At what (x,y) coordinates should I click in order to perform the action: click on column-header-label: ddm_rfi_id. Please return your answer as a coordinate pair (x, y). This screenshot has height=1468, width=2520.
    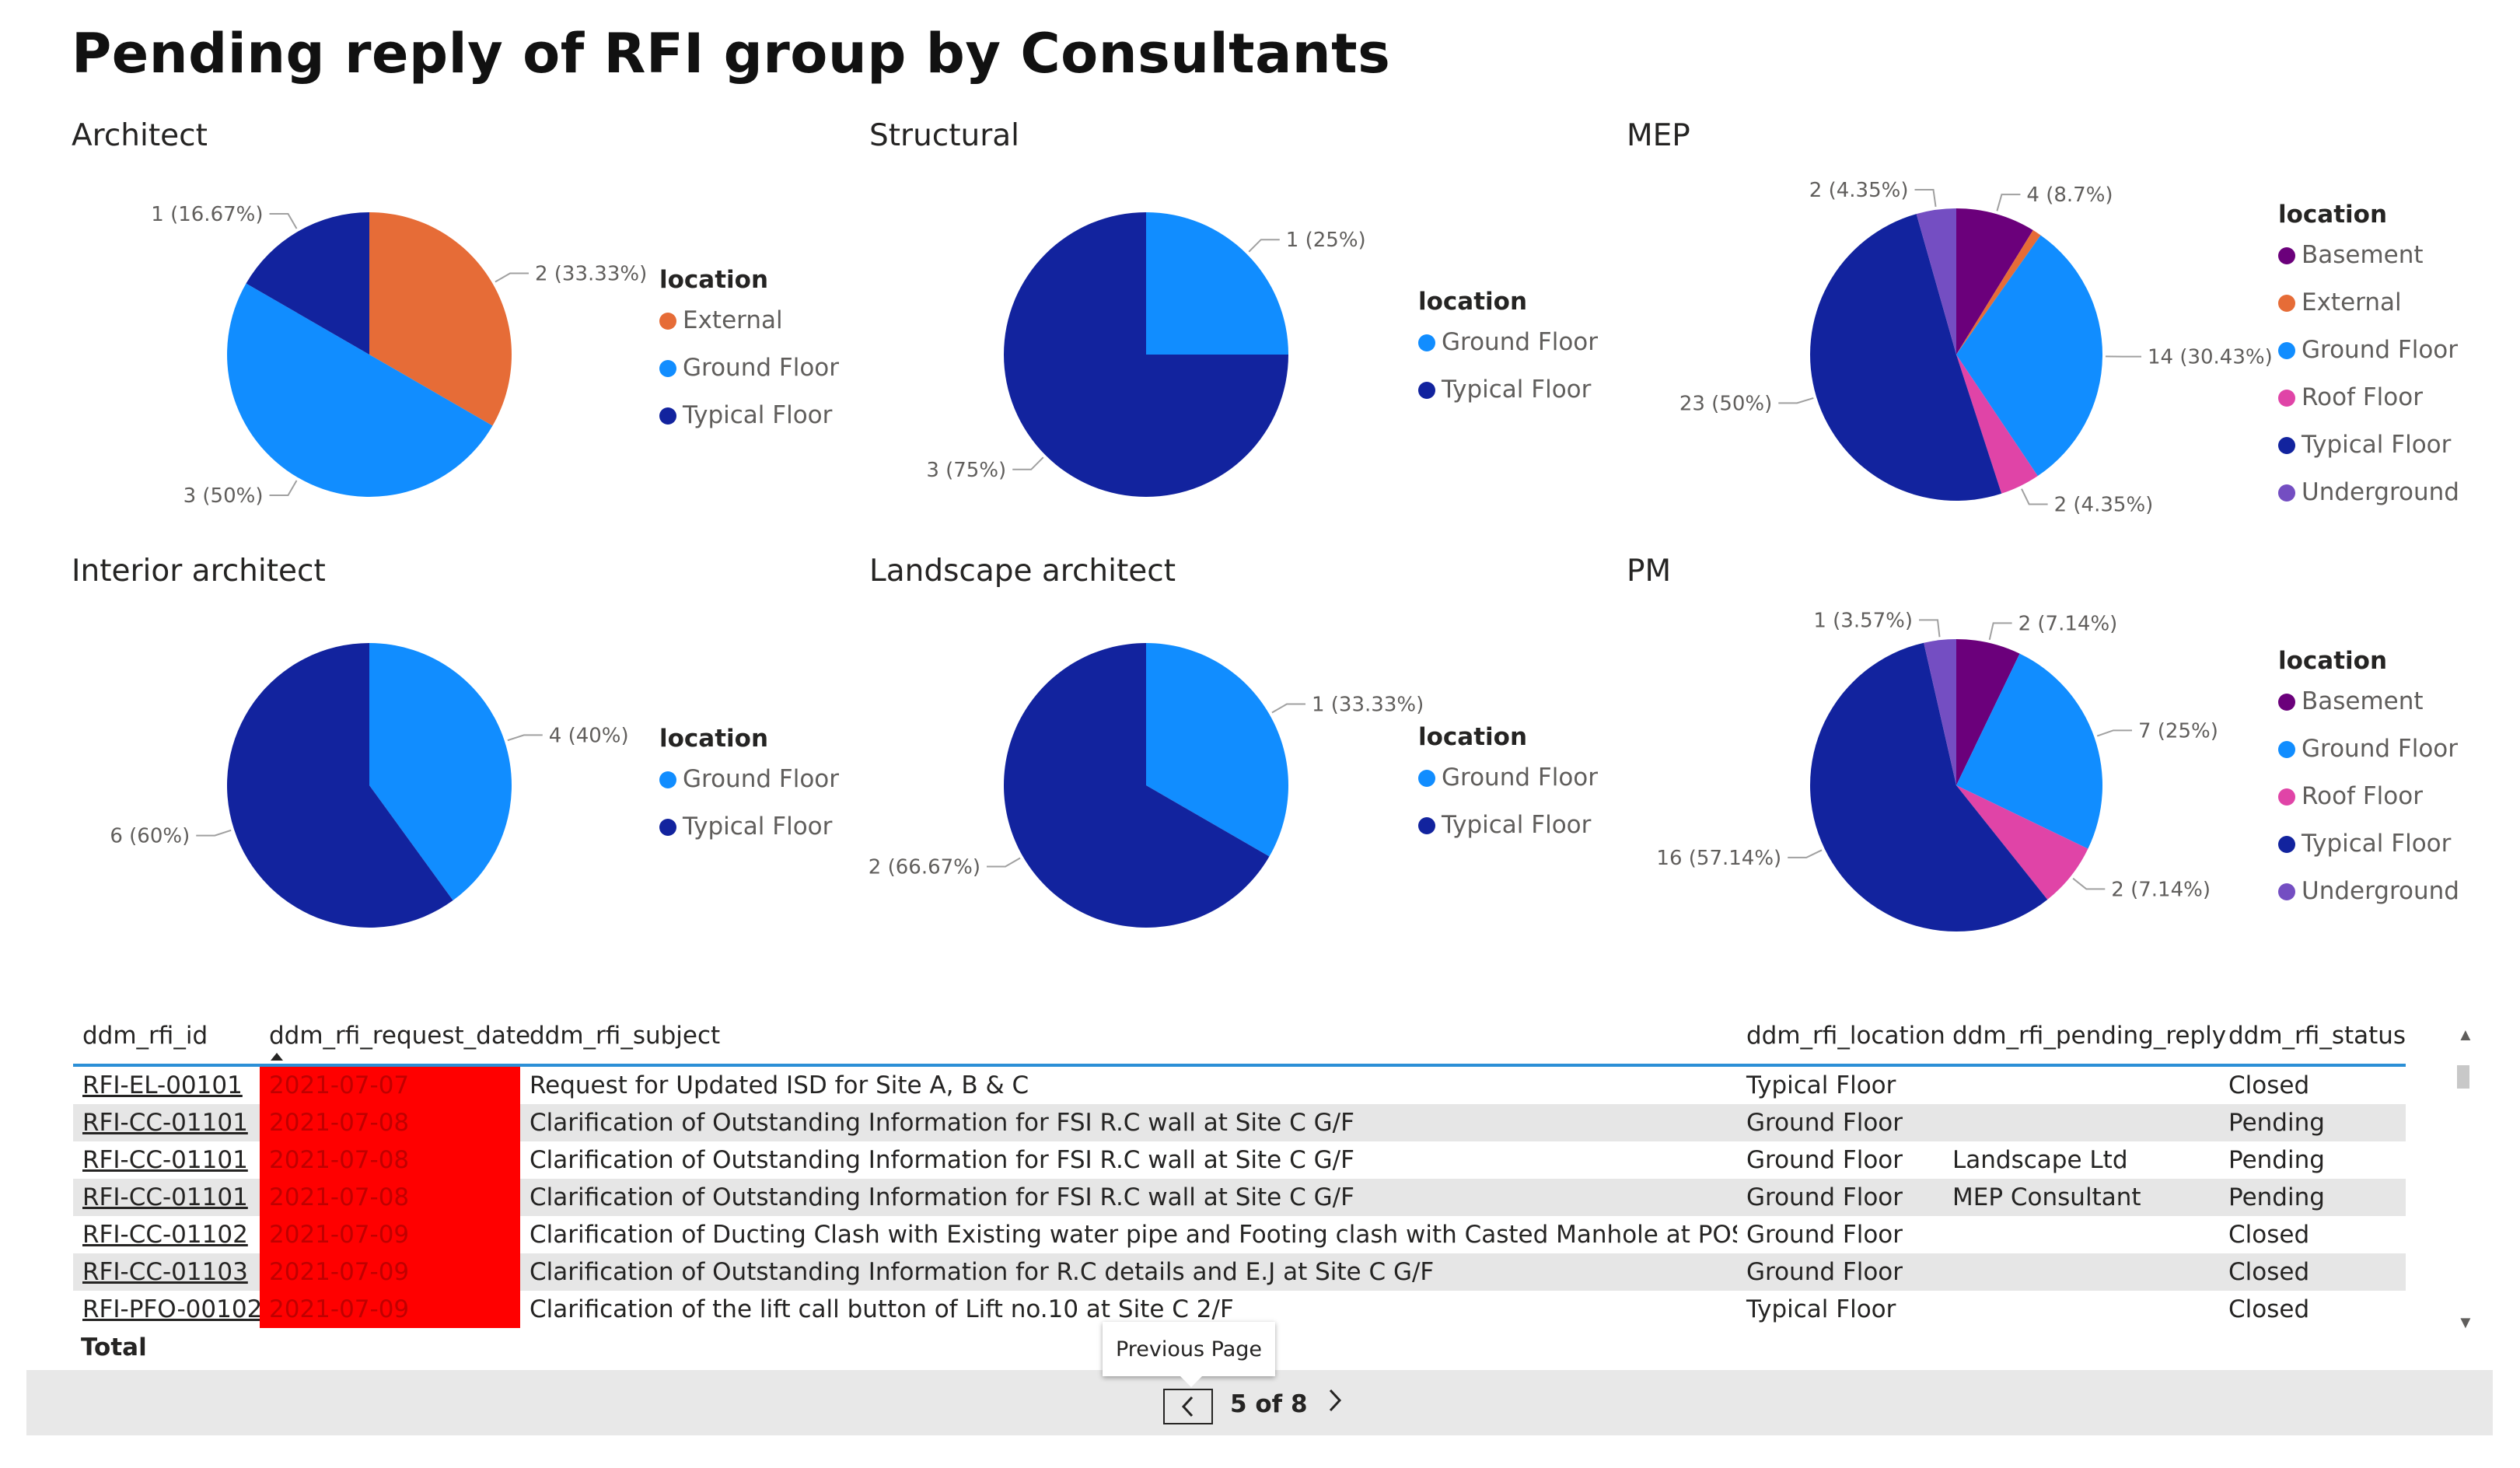
    Looking at the image, I should click on (145, 1036).